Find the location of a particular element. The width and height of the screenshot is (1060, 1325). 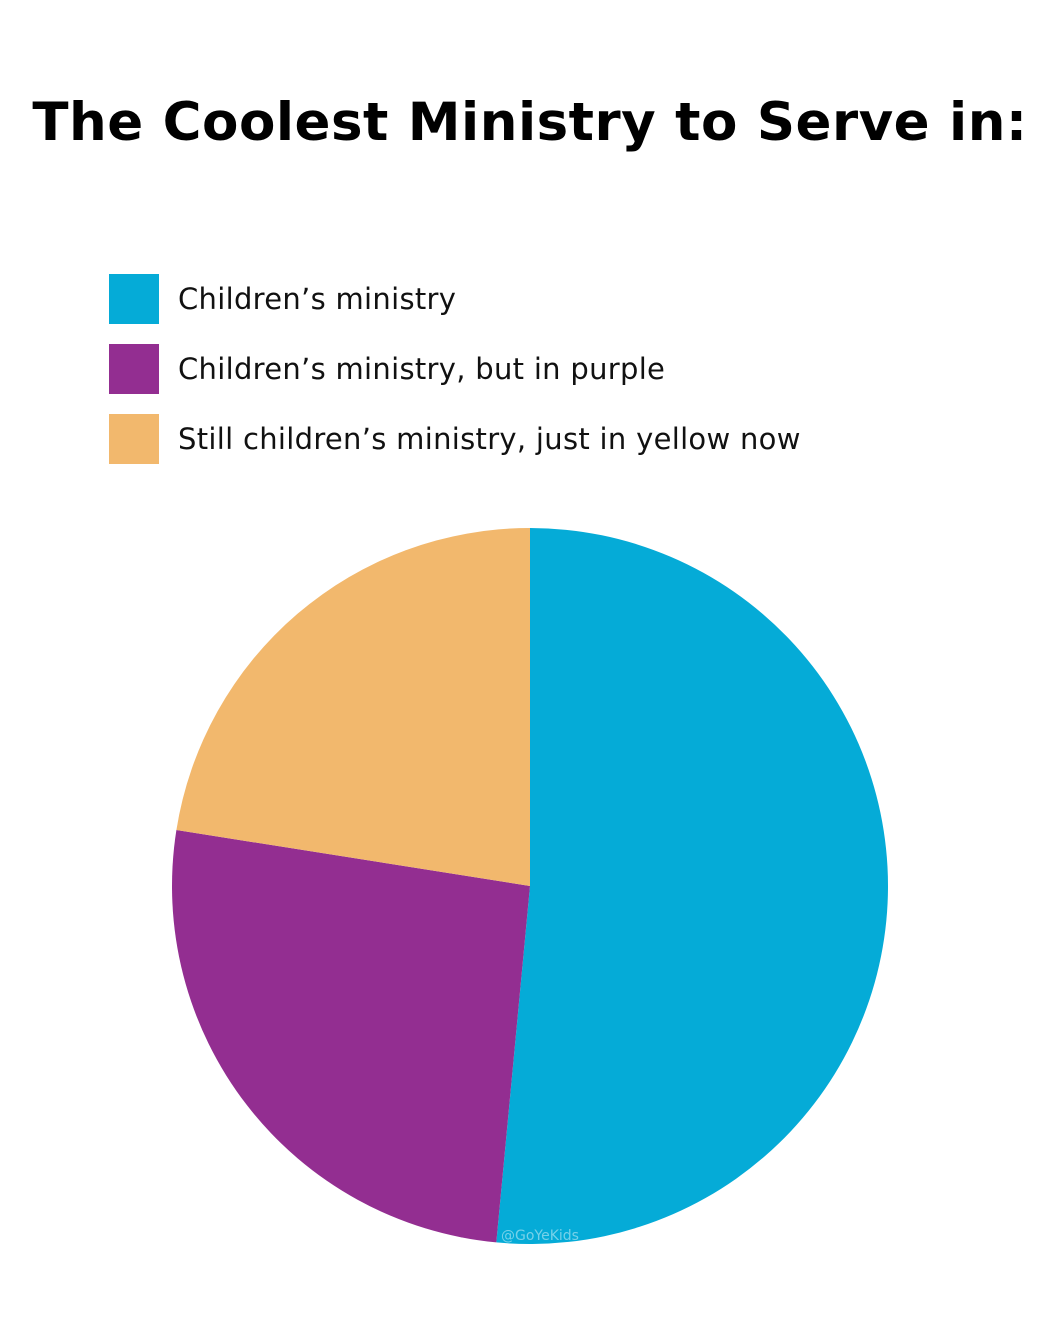

chart-title: The Coolest Ministry to Serve in: is located at coordinates (530, 122).